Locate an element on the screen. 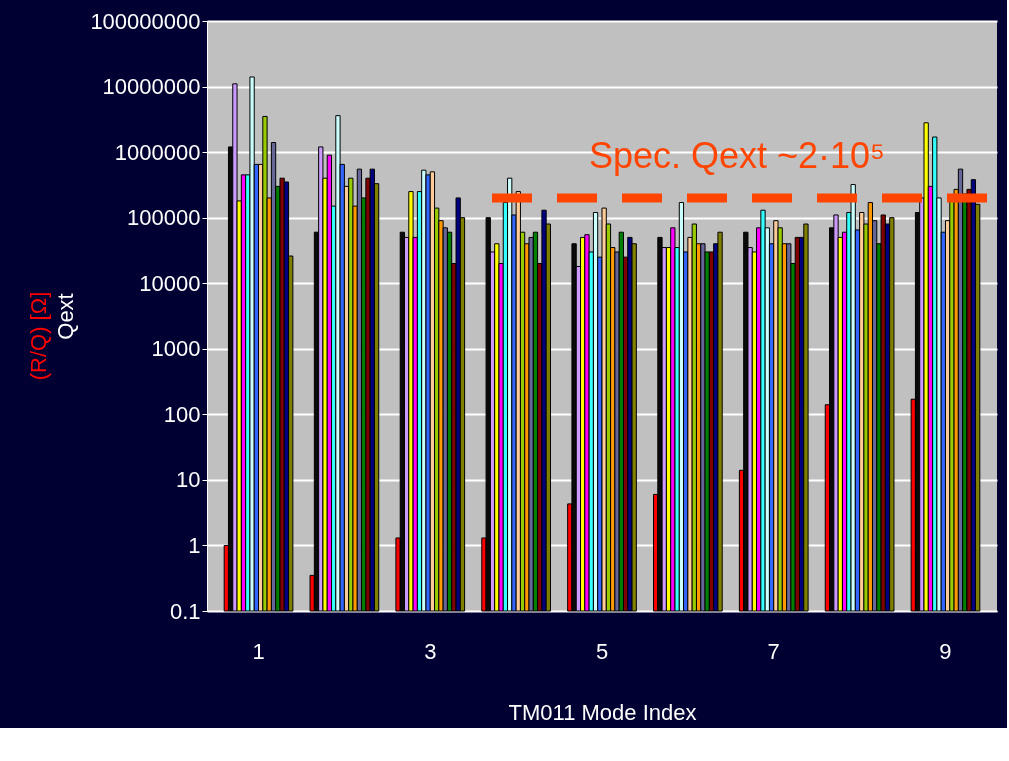 Image resolution: width=1009 pixels, height=761 pixels. y-tick-label: 1 is located at coordinates (194, 545).